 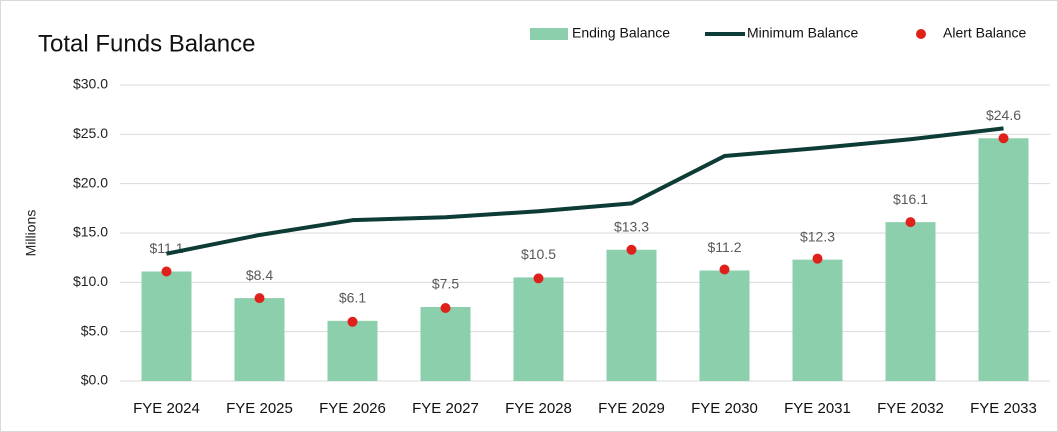 What do you see at coordinates (94, 330) in the screenshot?
I see `y-tick-label: $5.0` at bounding box center [94, 330].